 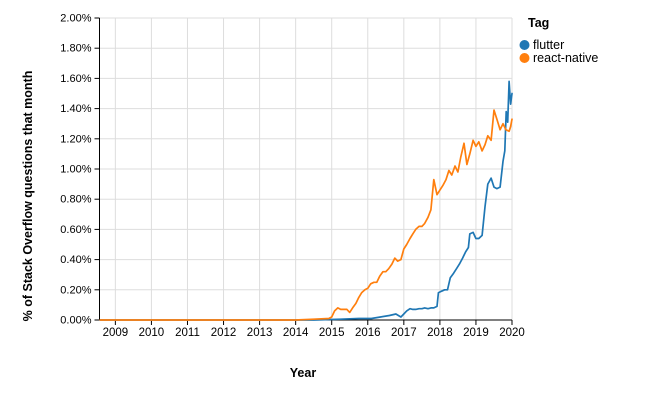 What do you see at coordinates (548, 45) in the screenshot?
I see `legend-label: flutter` at bounding box center [548, 45].